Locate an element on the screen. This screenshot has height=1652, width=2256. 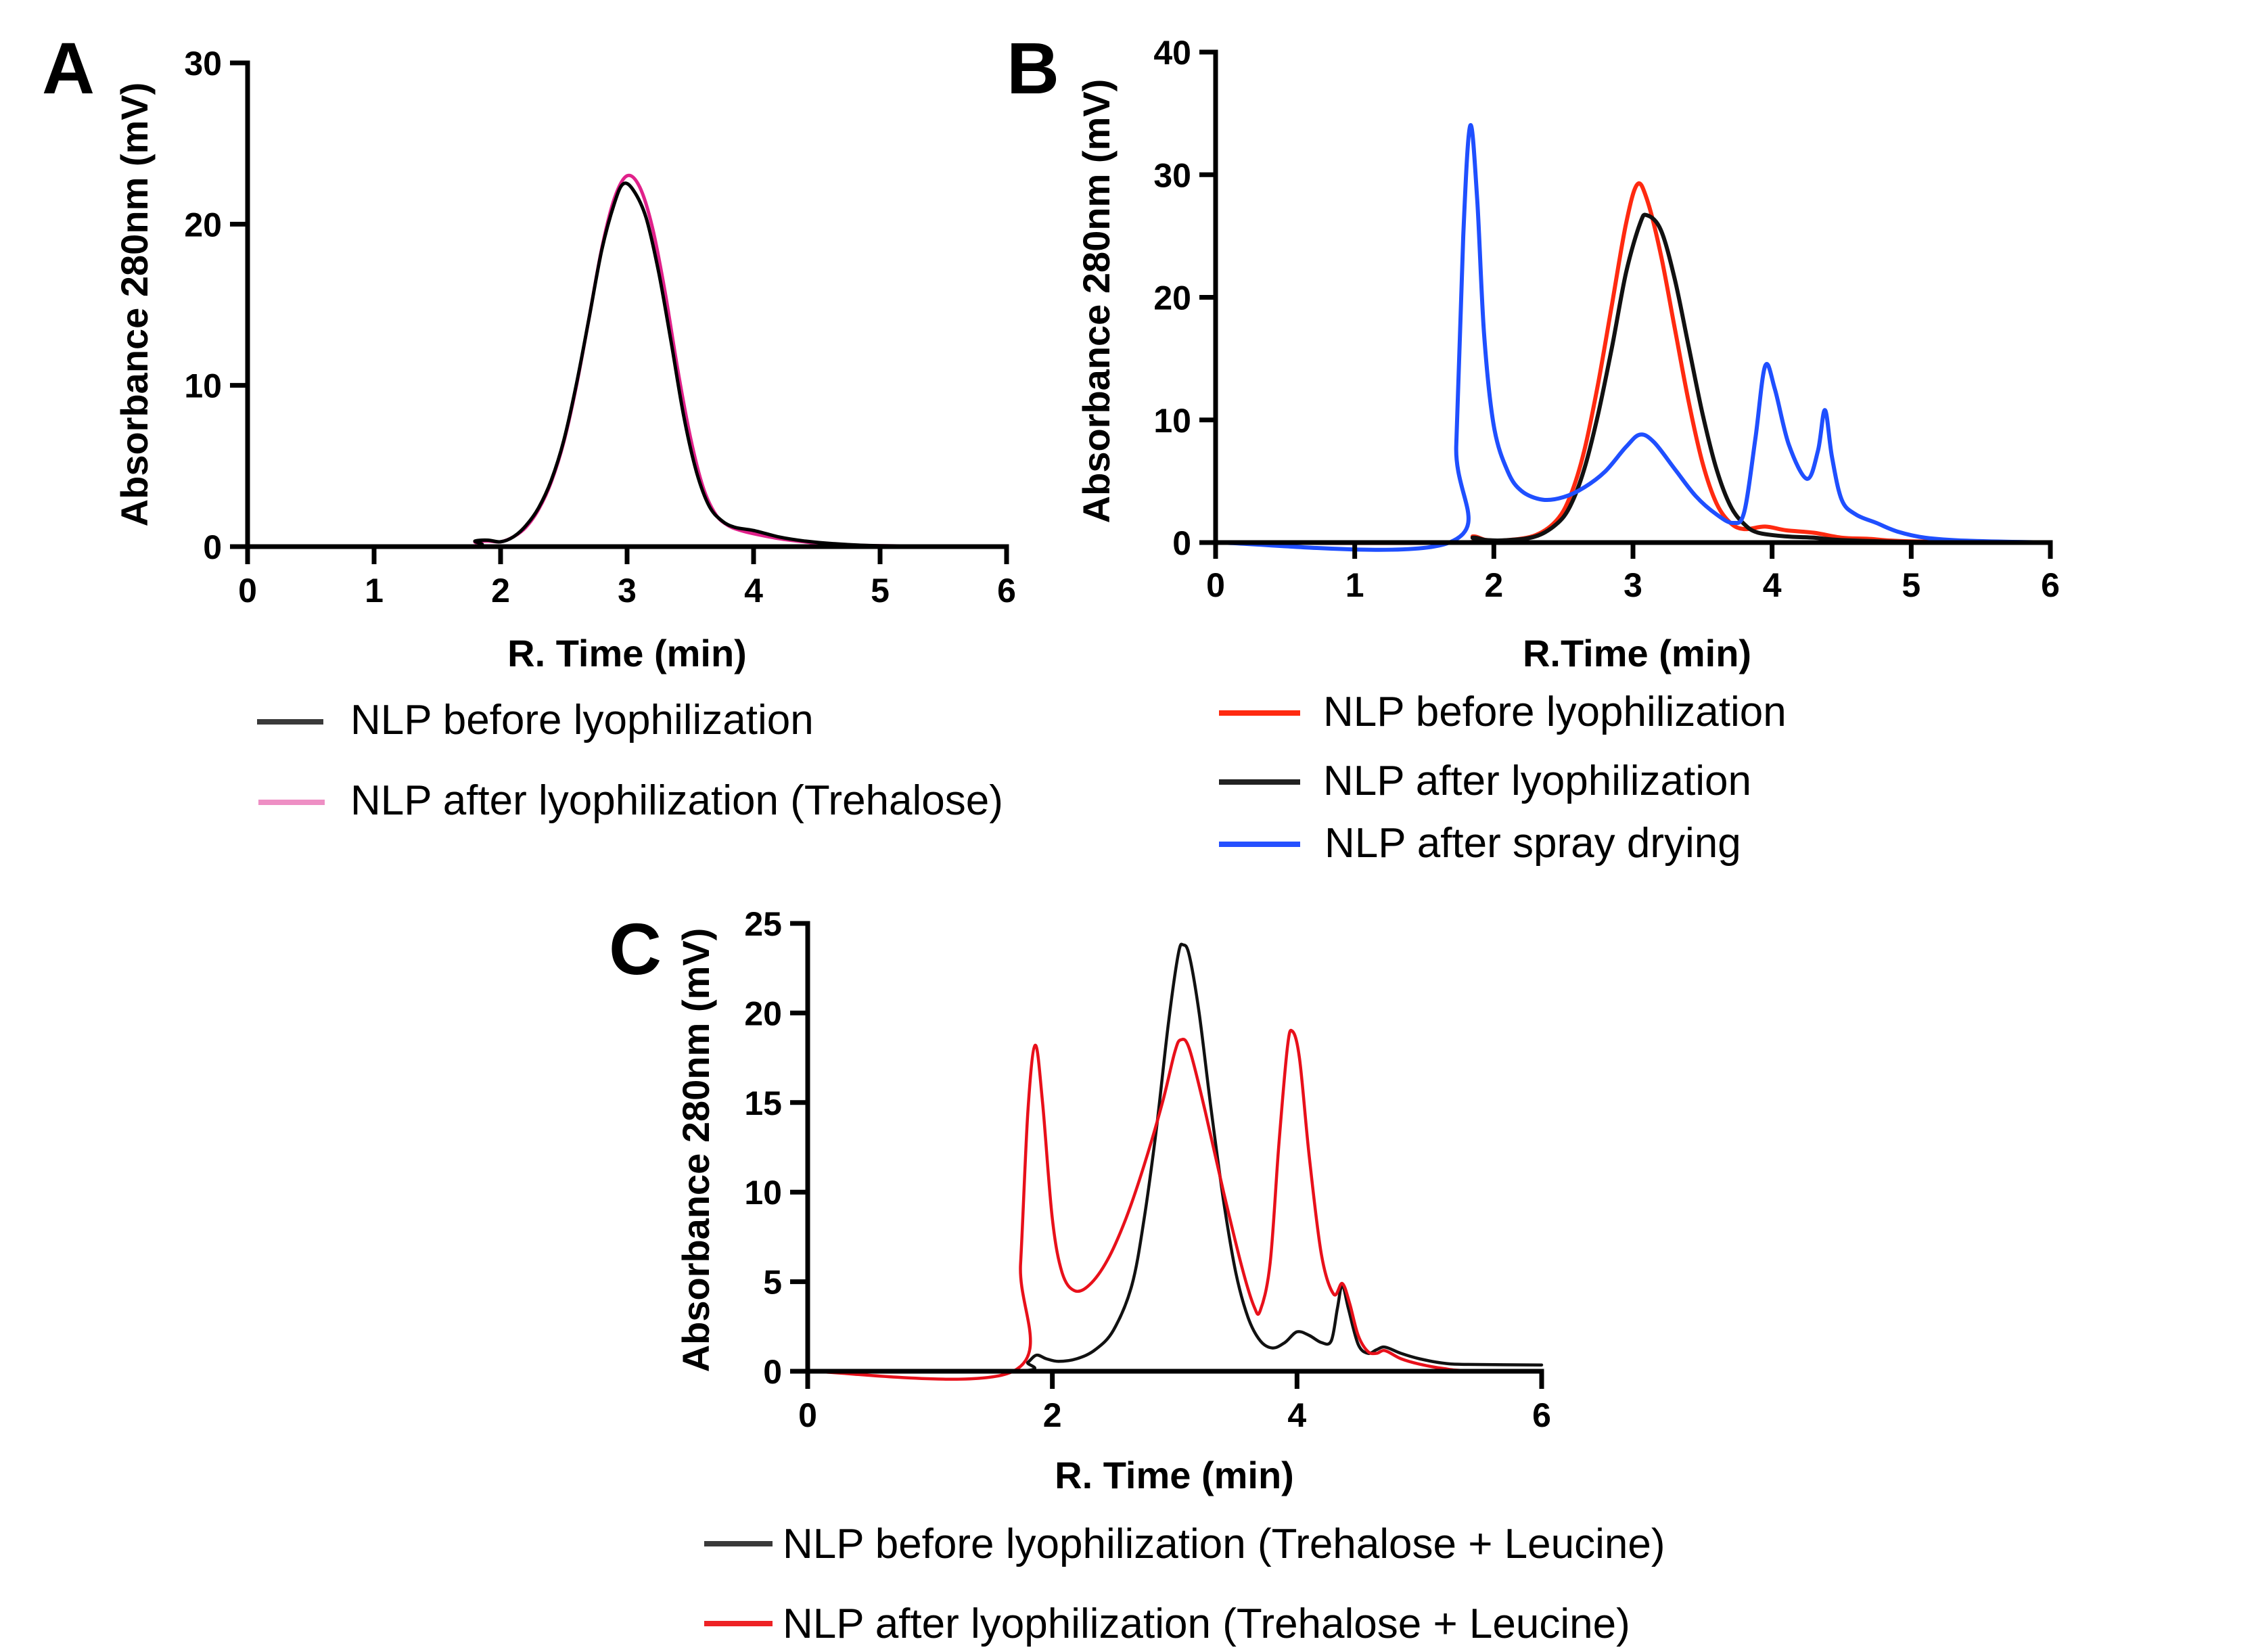
plot-area-b: 0 1 2 3 4 5 6 0 10 20 30 40 is located at coordinates (1606, 319).